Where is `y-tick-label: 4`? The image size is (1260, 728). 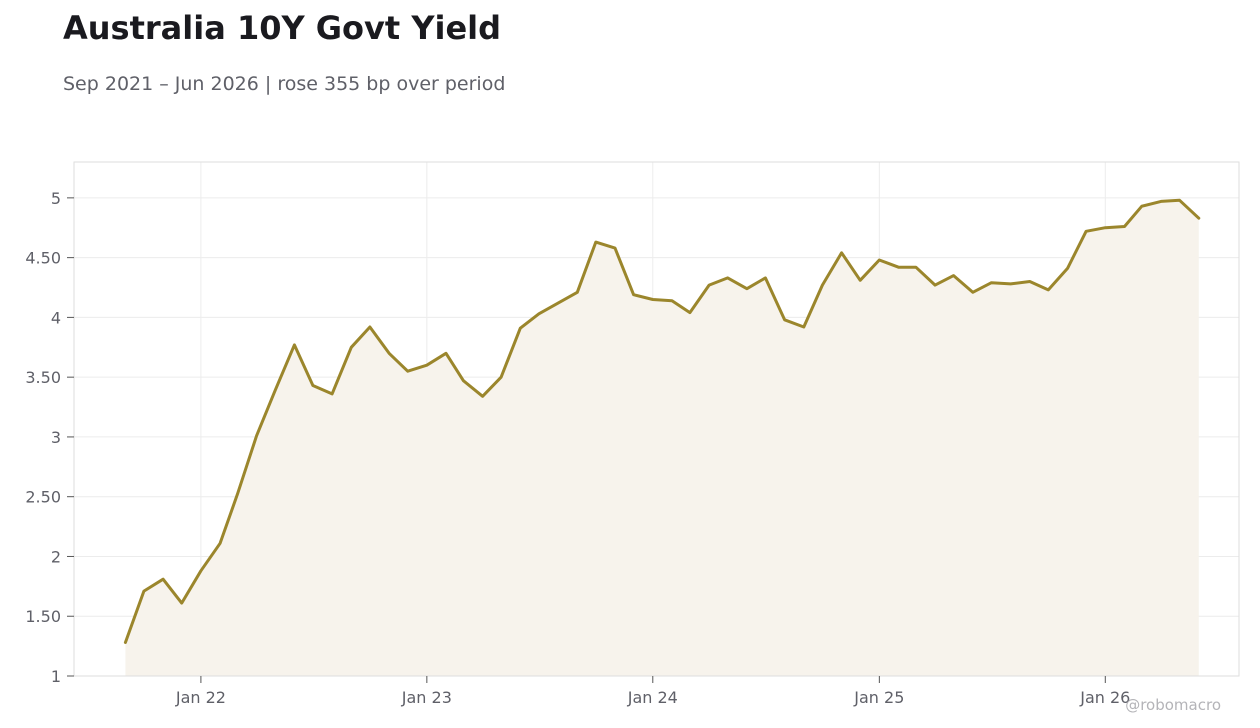 y-tick-label: 4 is located at coordinates (56, 317).